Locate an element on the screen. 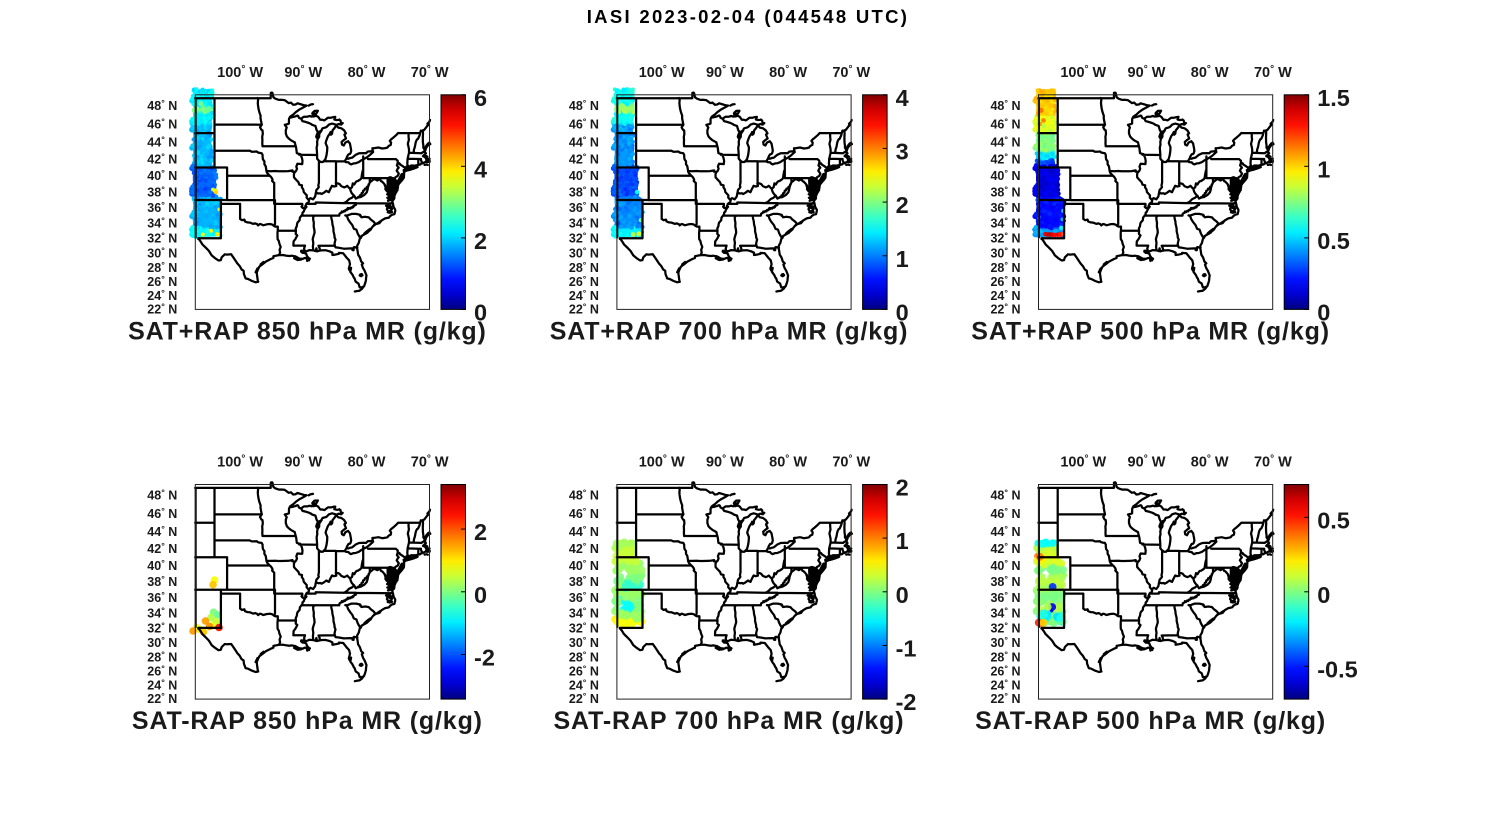 This screenshot has width=1500, height=830. svg-text: -1 is located at coordinates (906, 649).